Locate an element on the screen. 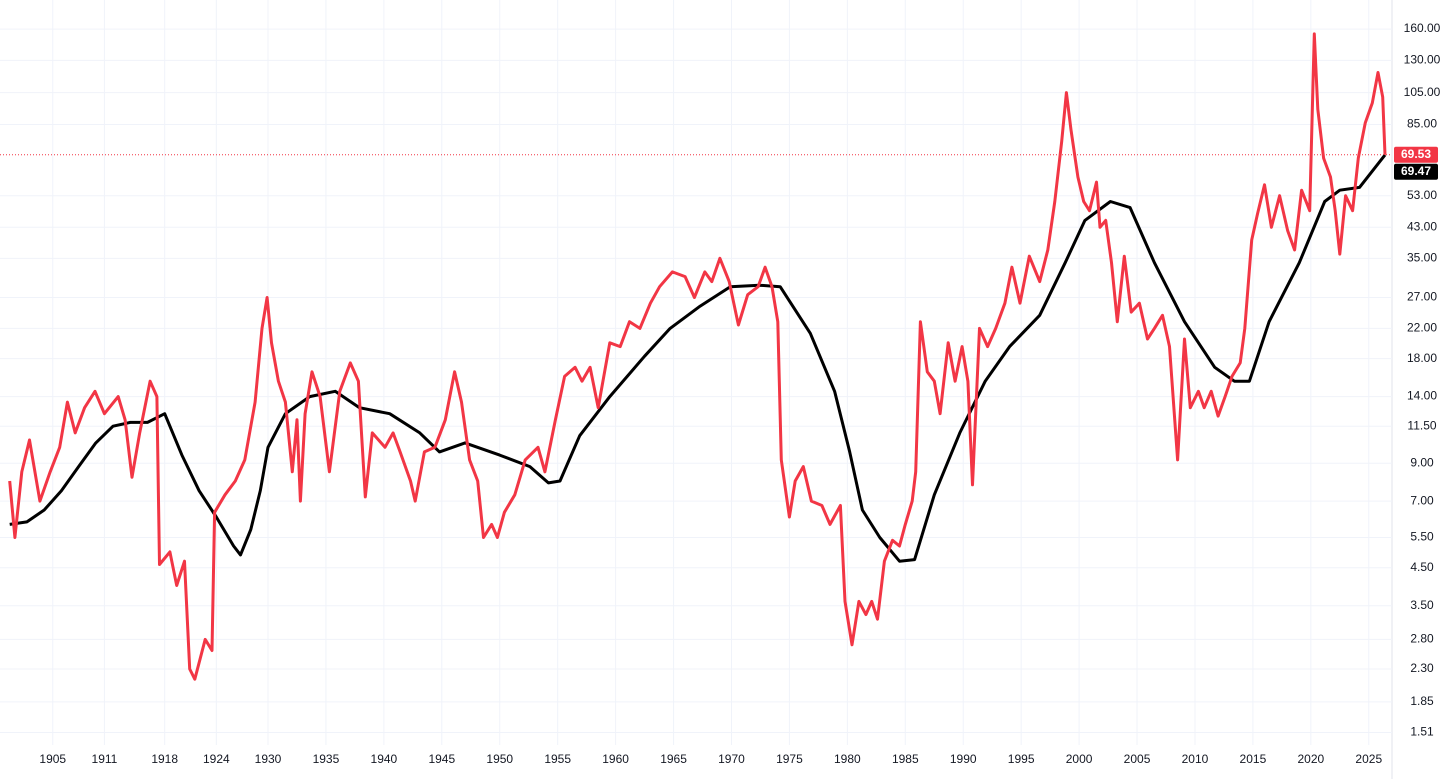 This screenshot has width=1456, height=779. x-tick-label: 1905 is located at coordinates (52, 759).